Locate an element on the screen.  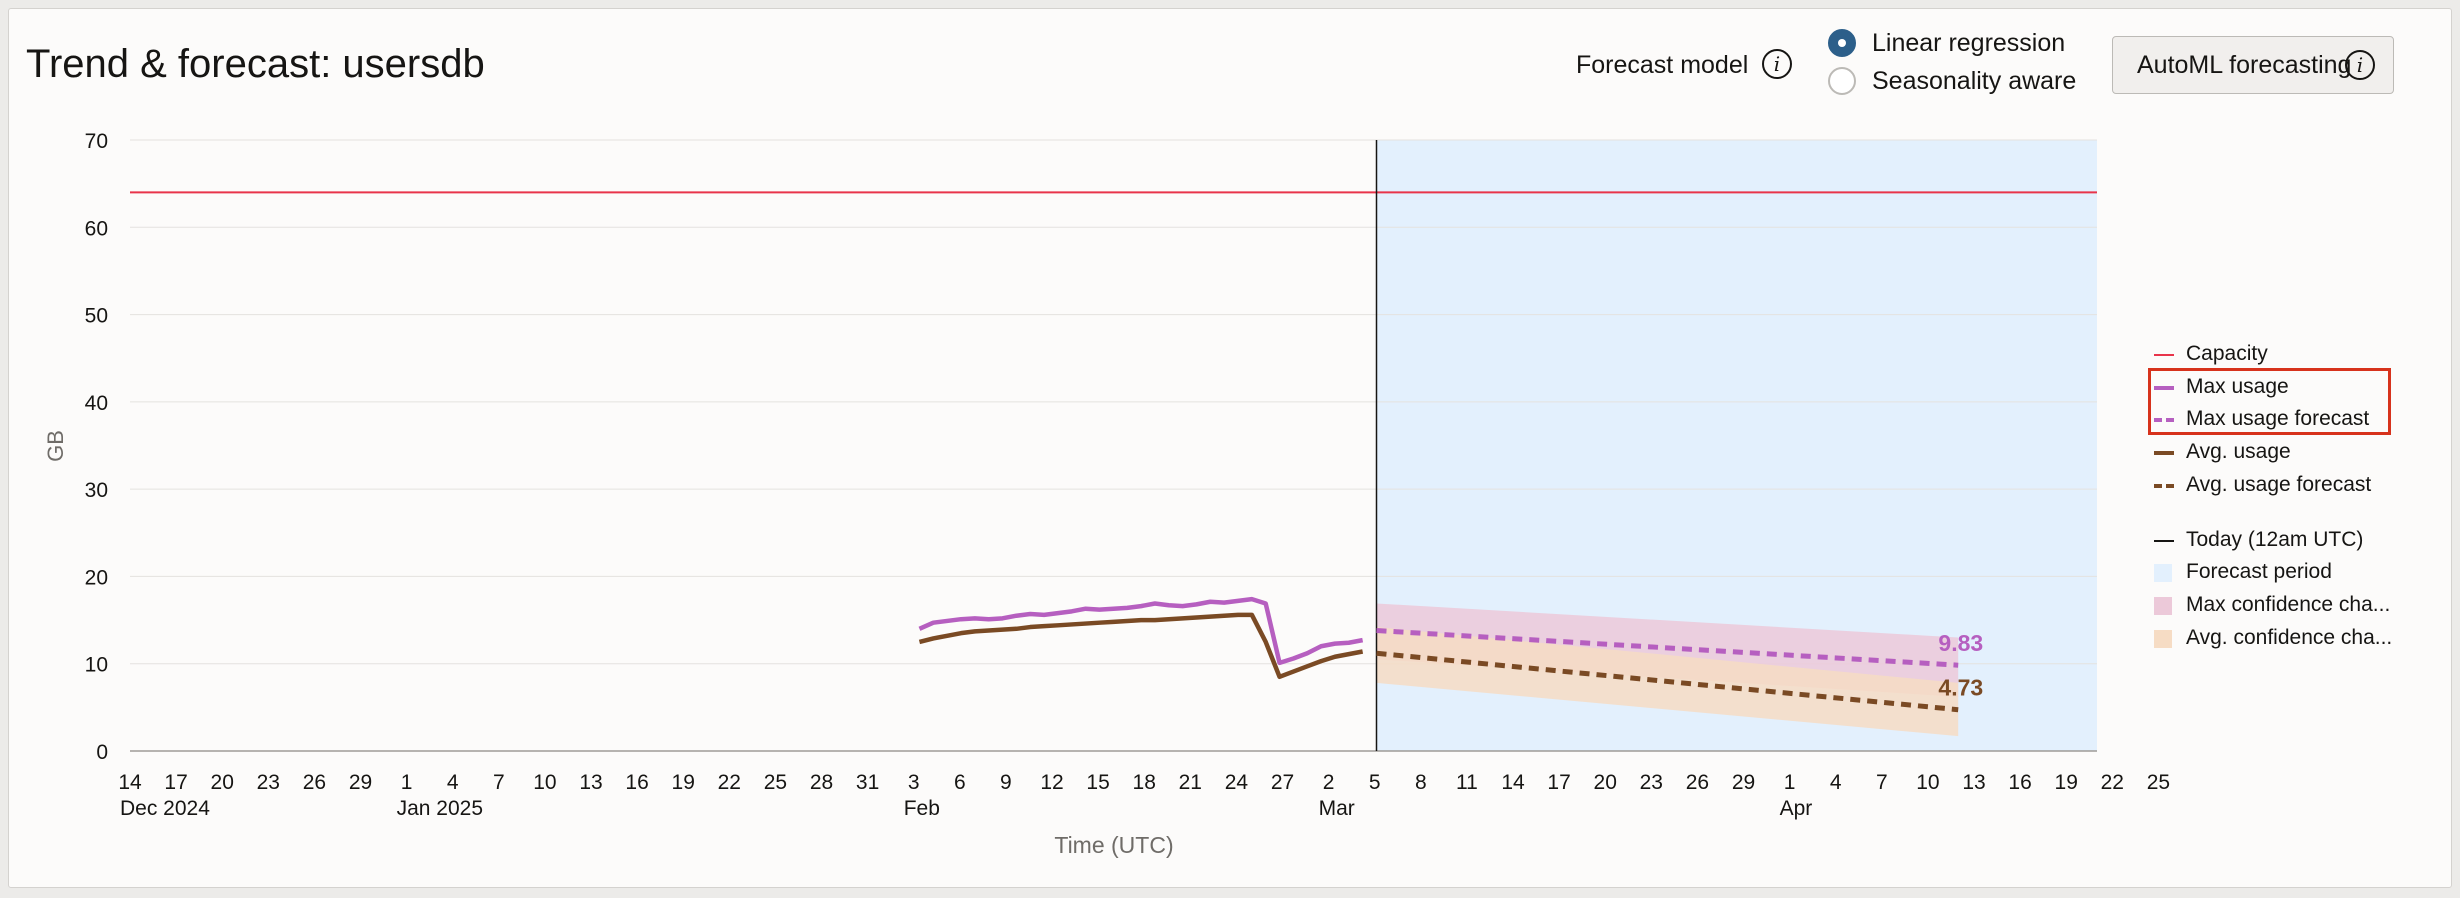
x-tick-label: 12 is located at coordinates (1051, 782).